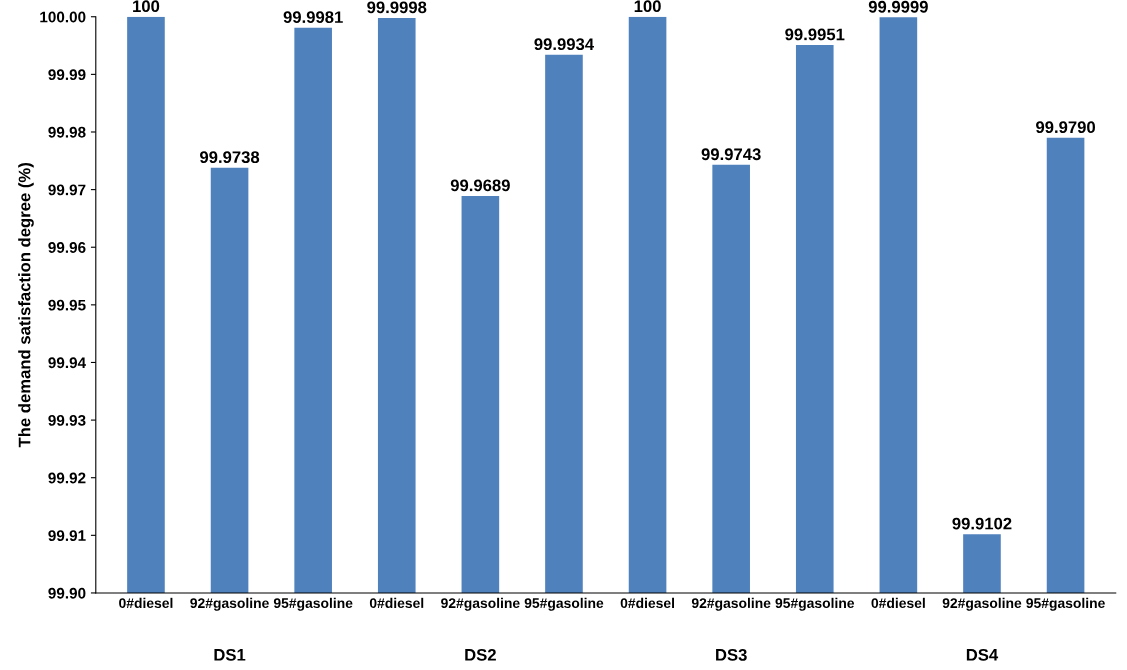 The height and width of the screenshot is (670, 1127). Describe the element at coordinates (67, 420) in the screenshot. I see `y-tick-label: 99.93` at that location.